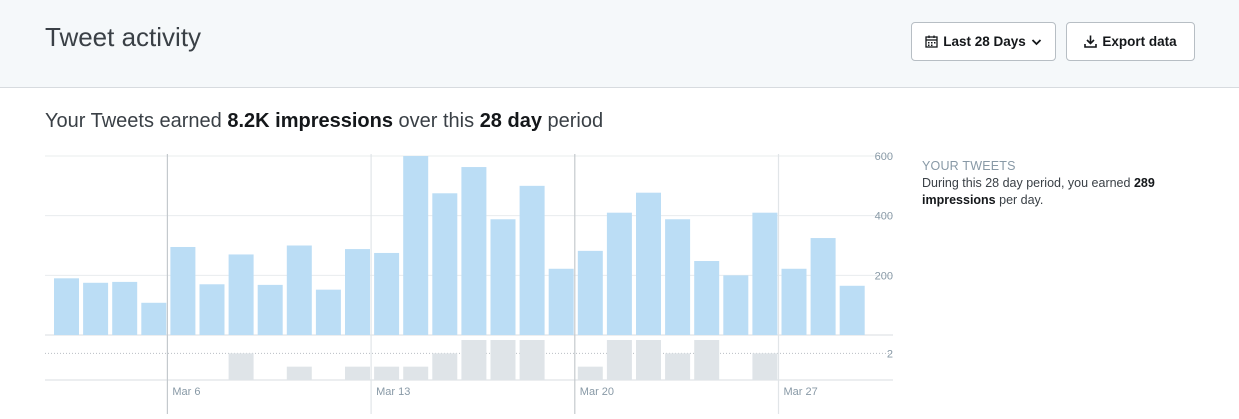  I want to click on x-tick-label: Mar 13, so click(393, 392).